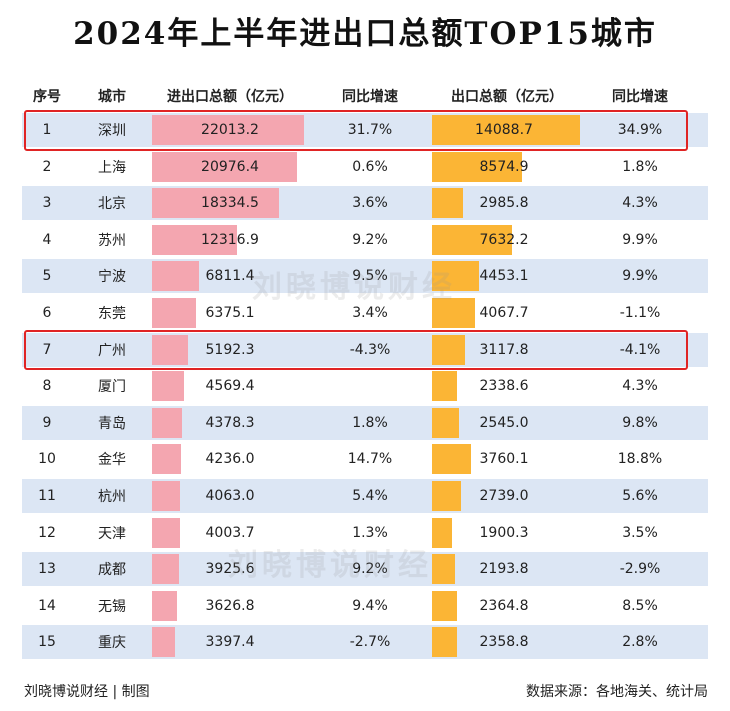 This screenshot has height=711, width=730. I want to click on rank-cell: 12, so click(47, 532).